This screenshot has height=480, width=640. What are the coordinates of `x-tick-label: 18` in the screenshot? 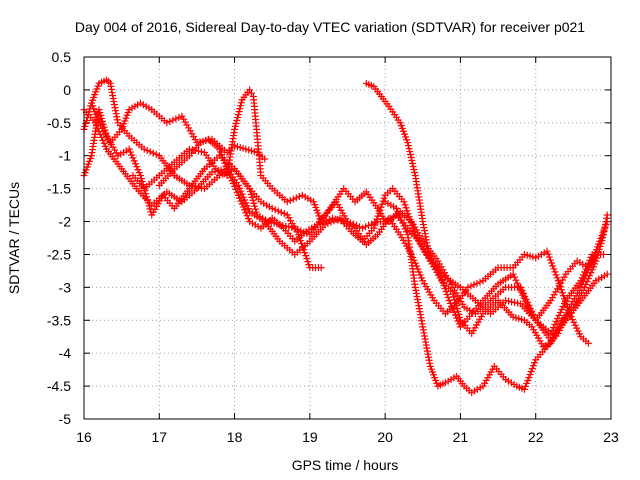 It's located at (235, 437).